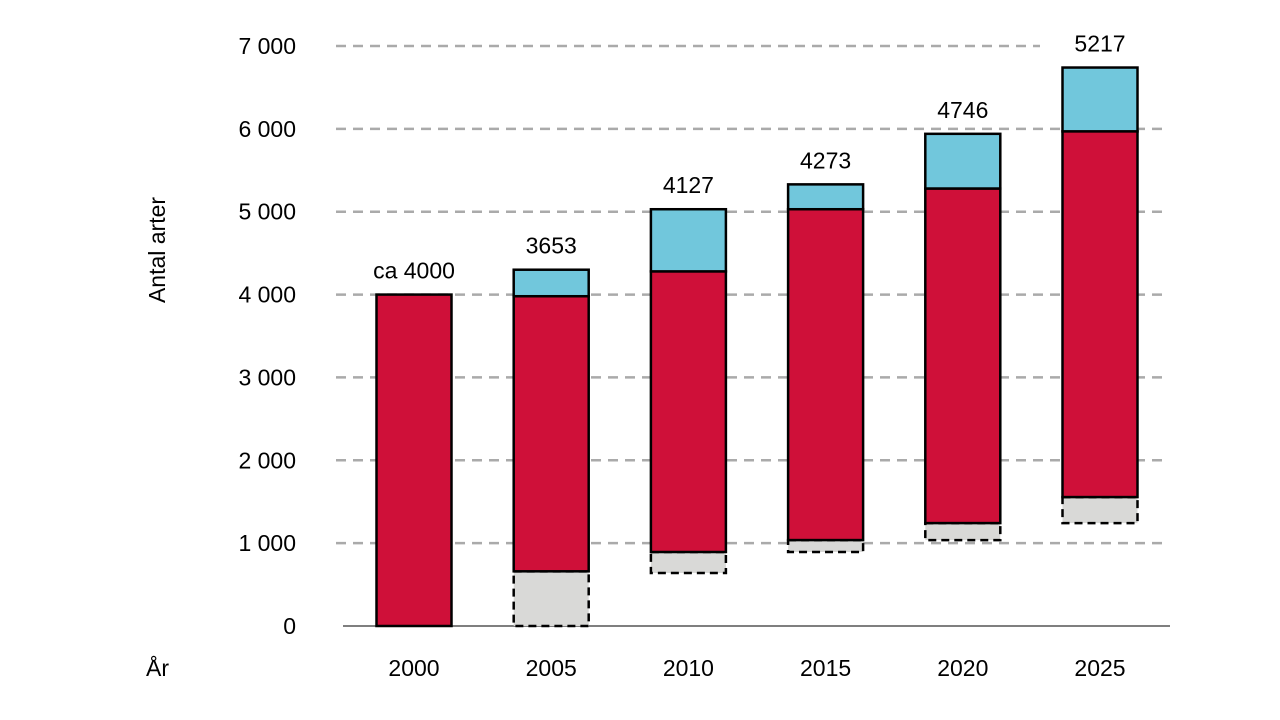  I want to click on x-tick-label: 2000, so click(413, 668).